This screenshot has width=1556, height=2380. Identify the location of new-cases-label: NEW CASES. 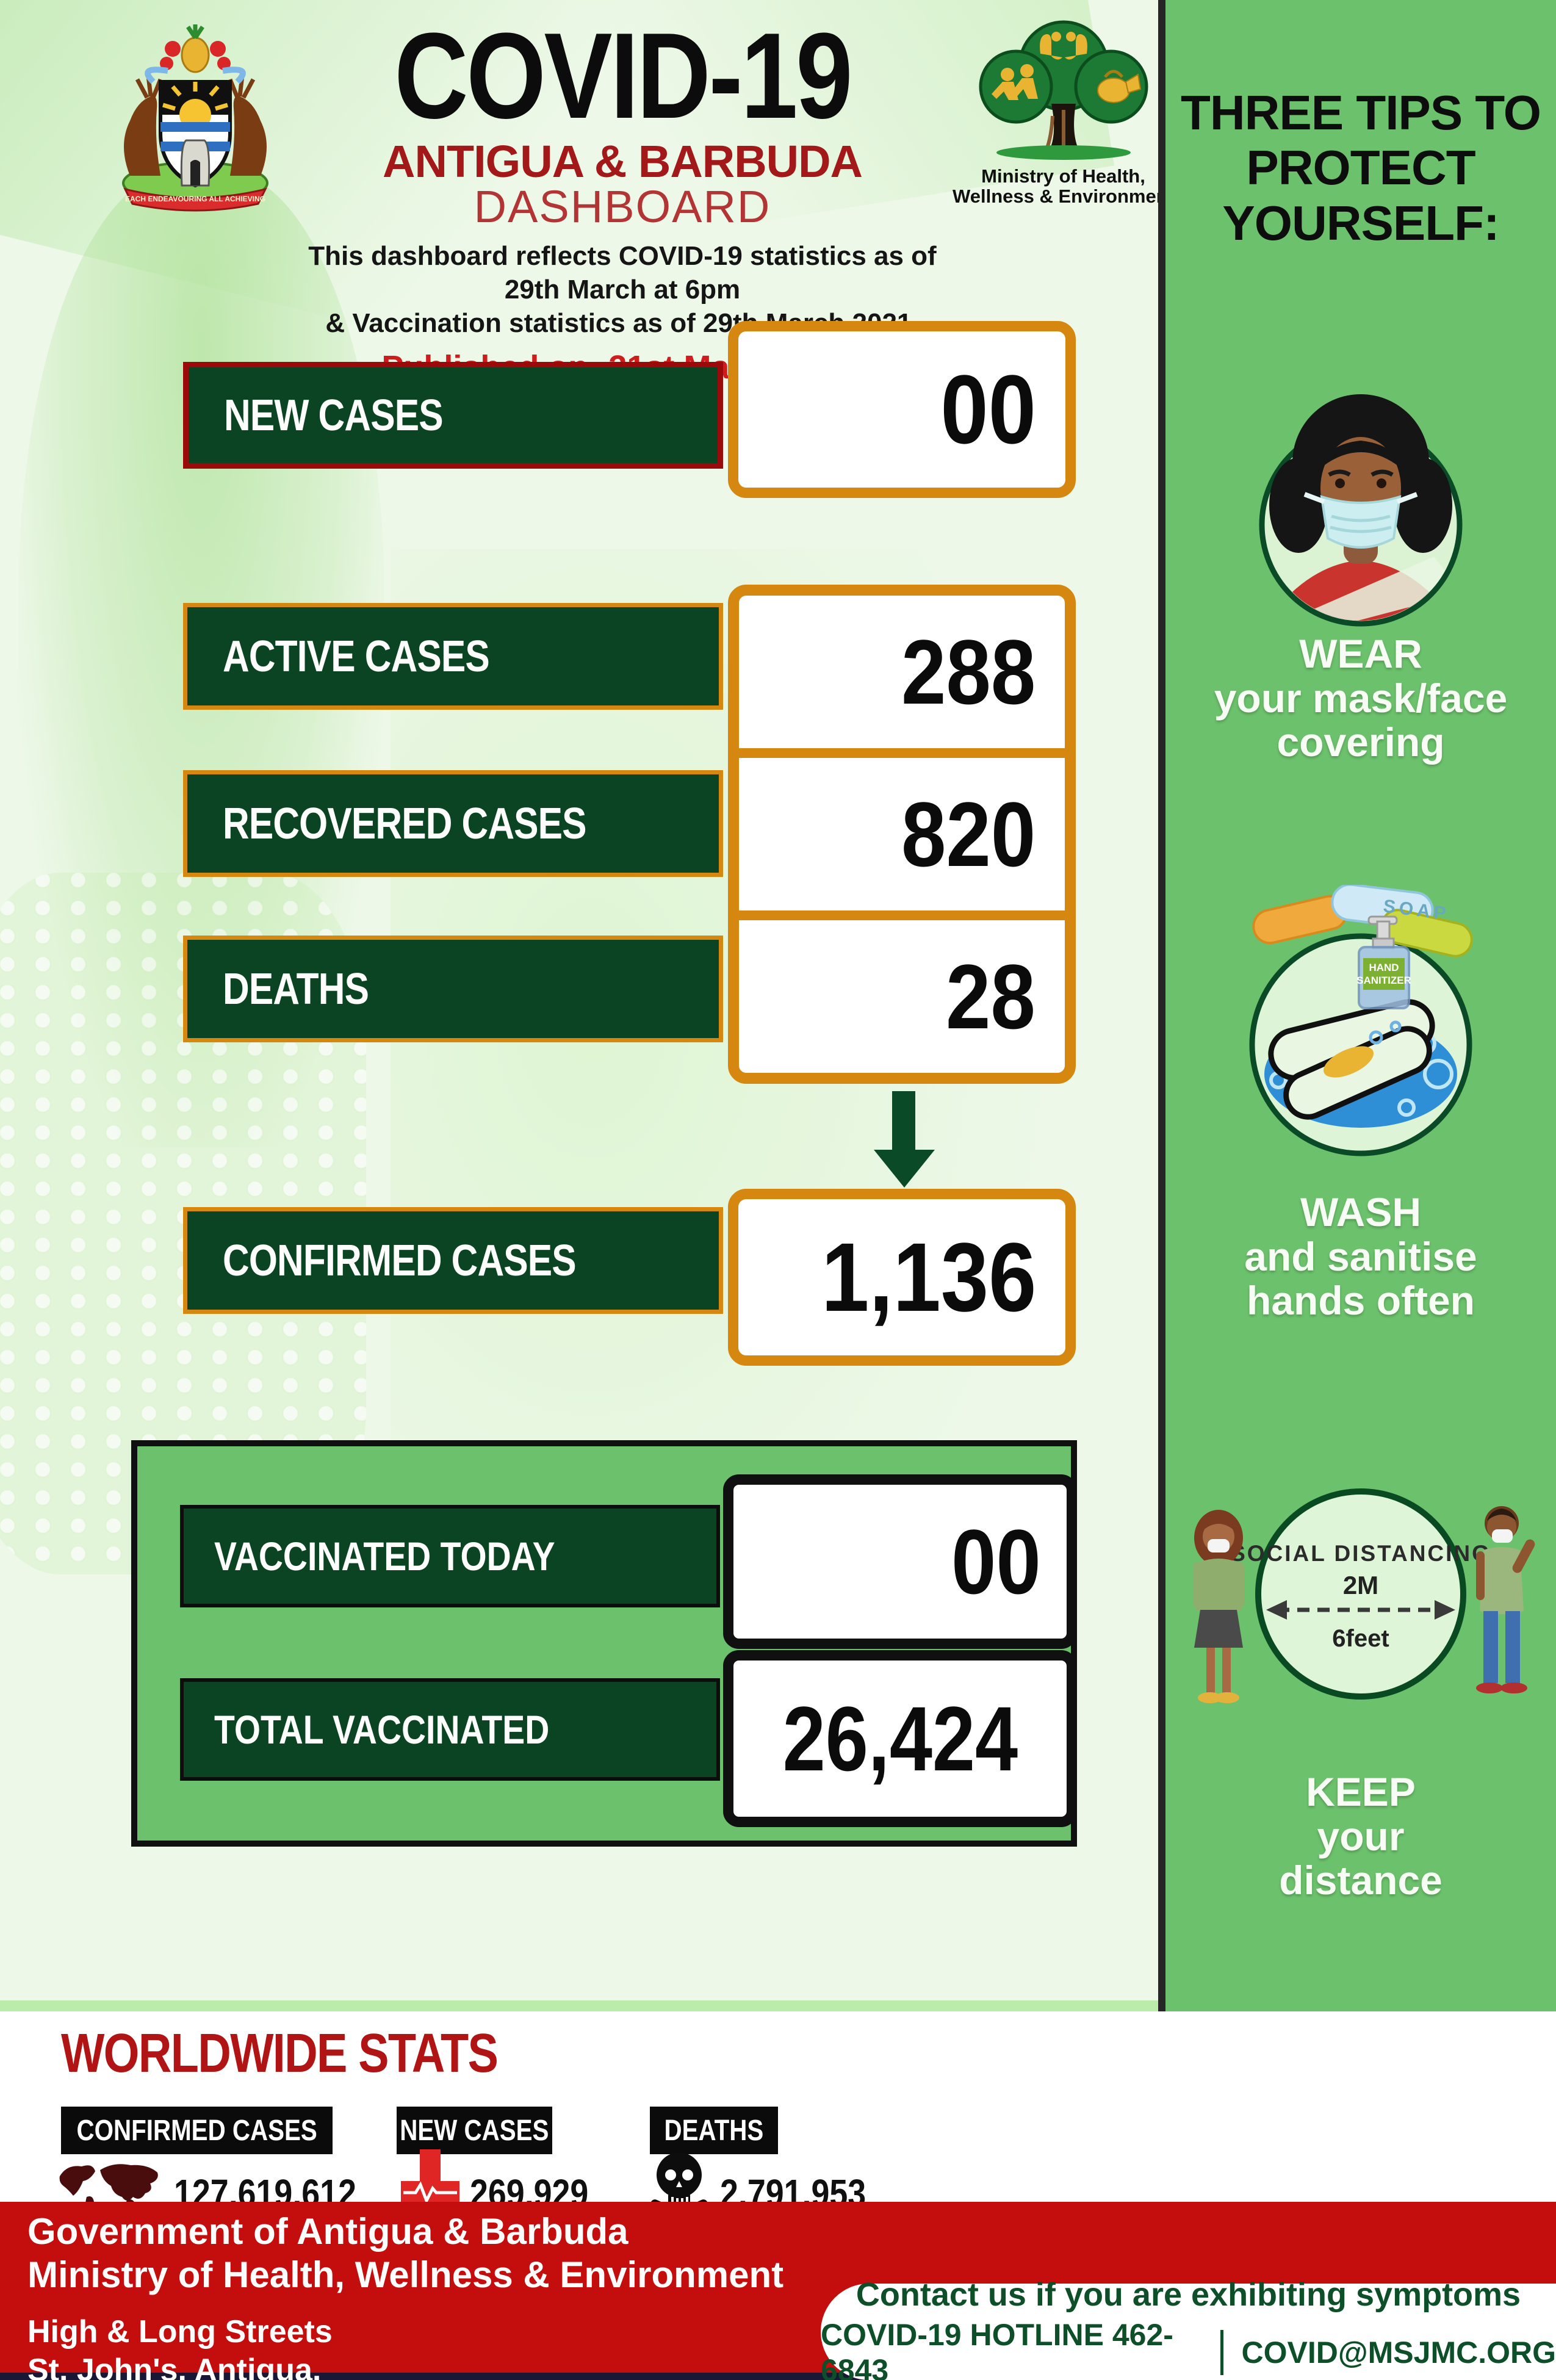
(453, 415).